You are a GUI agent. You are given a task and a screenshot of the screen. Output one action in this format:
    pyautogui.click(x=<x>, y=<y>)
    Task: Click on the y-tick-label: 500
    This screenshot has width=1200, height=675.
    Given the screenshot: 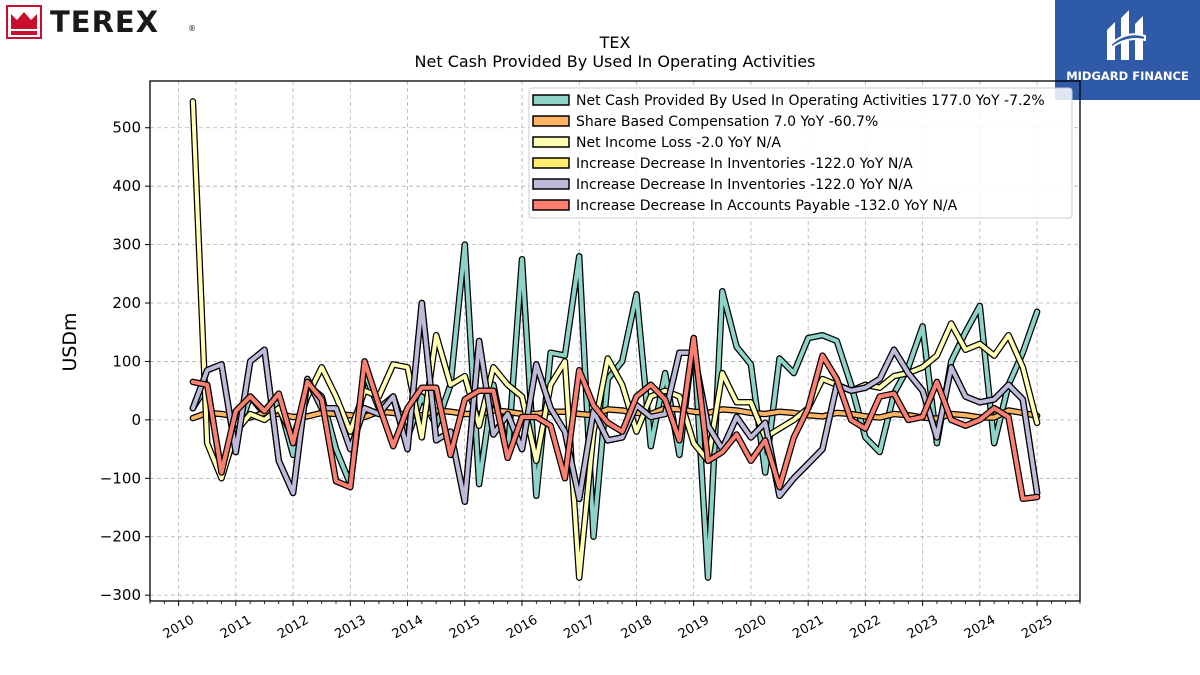 What is the action you would take?
    pyautogui.click(x=126, y=128)
    